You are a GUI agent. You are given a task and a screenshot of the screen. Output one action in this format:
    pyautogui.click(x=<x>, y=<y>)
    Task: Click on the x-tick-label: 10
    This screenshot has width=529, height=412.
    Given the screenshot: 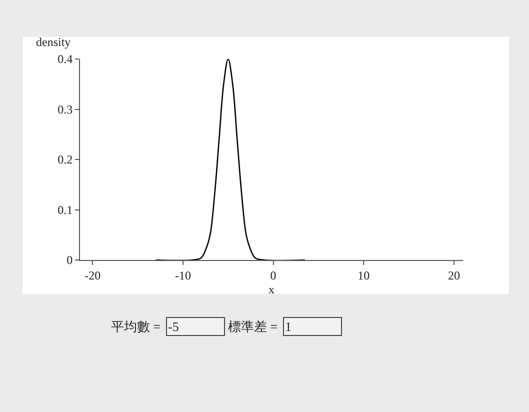 What is the action you would take?
    pyautogui.click(x=364, y=275)
    